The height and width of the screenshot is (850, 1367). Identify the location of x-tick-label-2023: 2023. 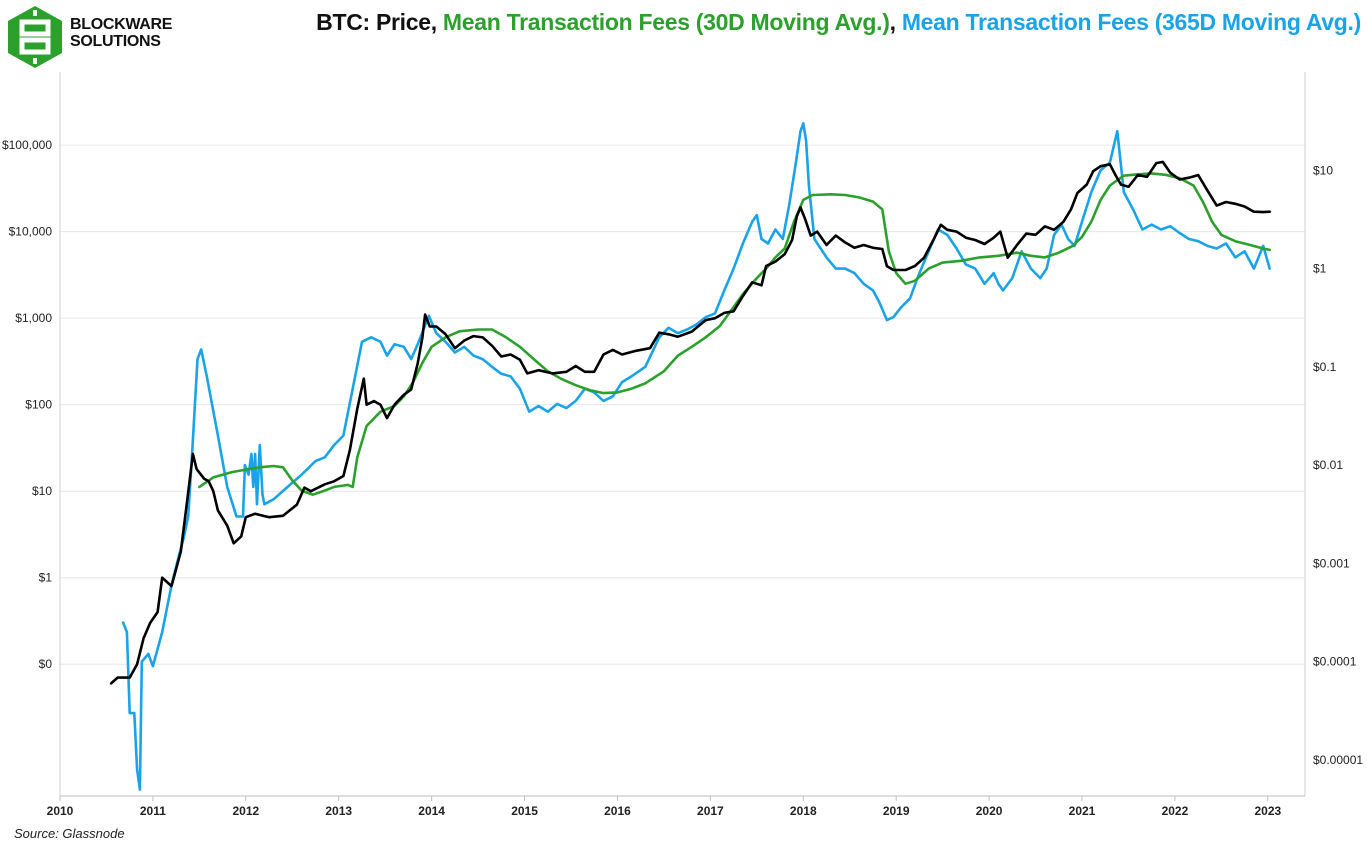
(1267, 811).